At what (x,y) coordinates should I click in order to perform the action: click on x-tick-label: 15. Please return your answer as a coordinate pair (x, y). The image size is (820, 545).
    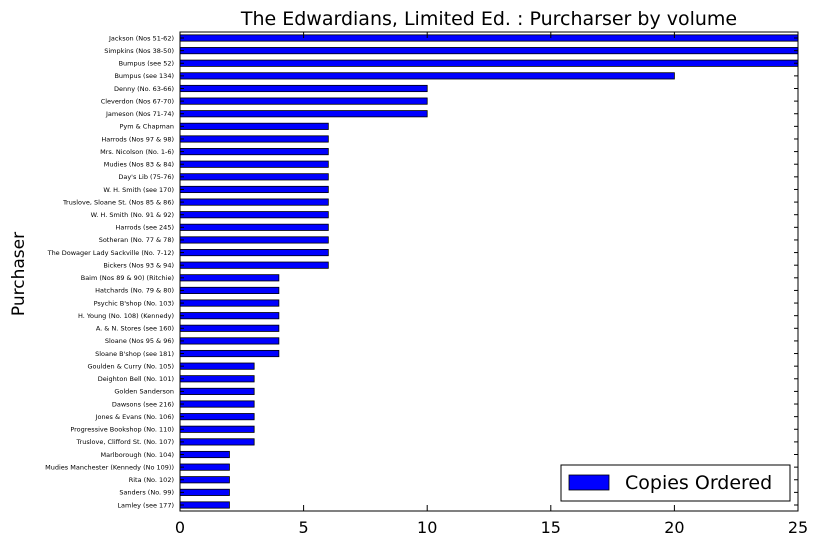
    Looking at the image, I should click on (551, 527).